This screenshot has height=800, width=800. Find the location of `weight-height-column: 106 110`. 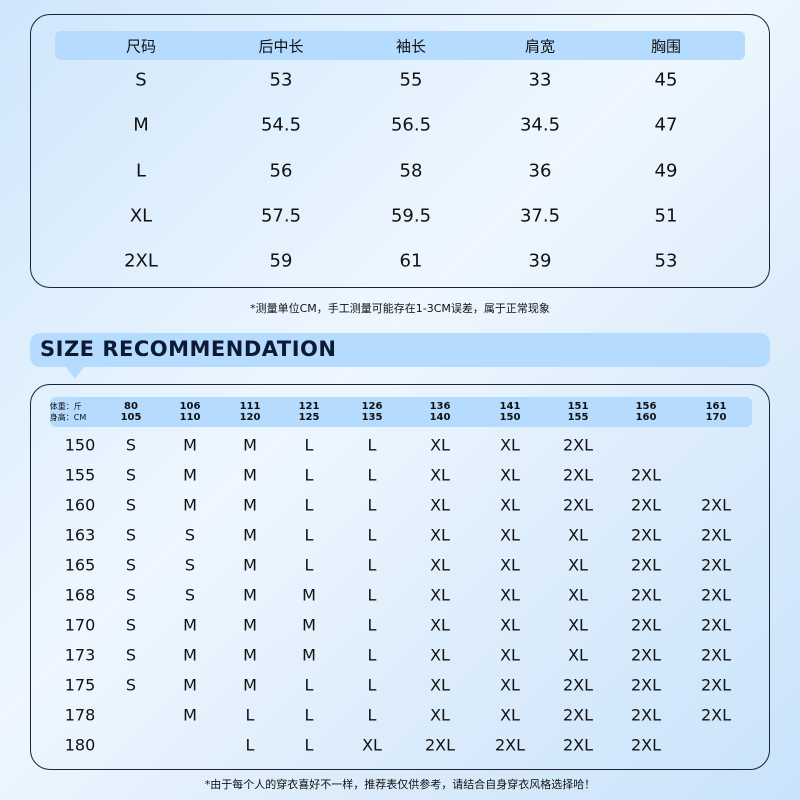

weight-height-column: 106 110 is located at coordinates (190, 412).